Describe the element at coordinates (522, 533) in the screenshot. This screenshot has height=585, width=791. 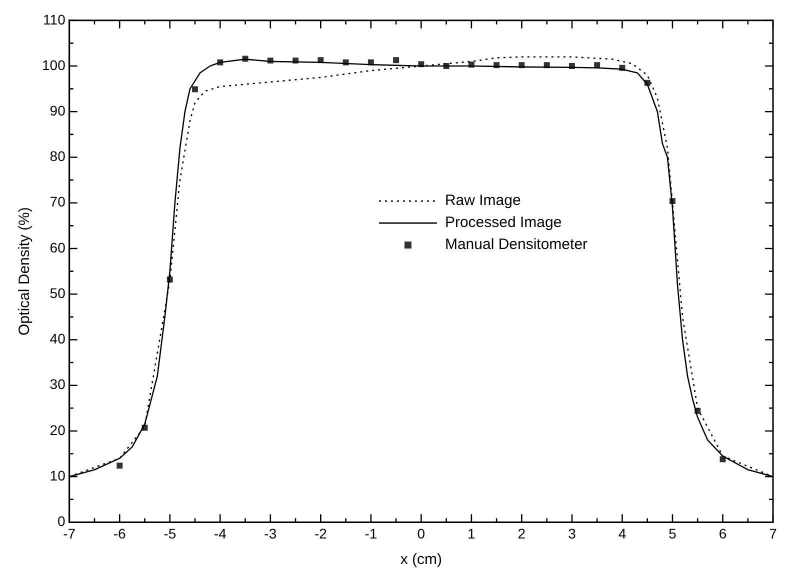
I see `x-tick-label: 2` at that location.